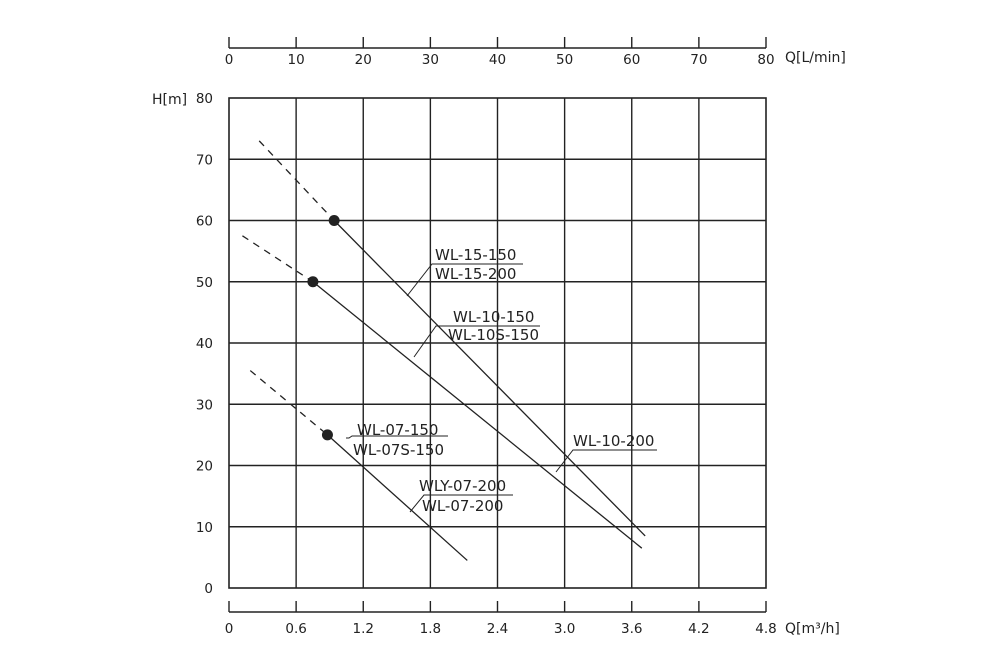 The width and height of the screenshot is (1000, 667). Describe the element at coordinates (501, 388) in the screenshot. I see `leader-lines` at that location.